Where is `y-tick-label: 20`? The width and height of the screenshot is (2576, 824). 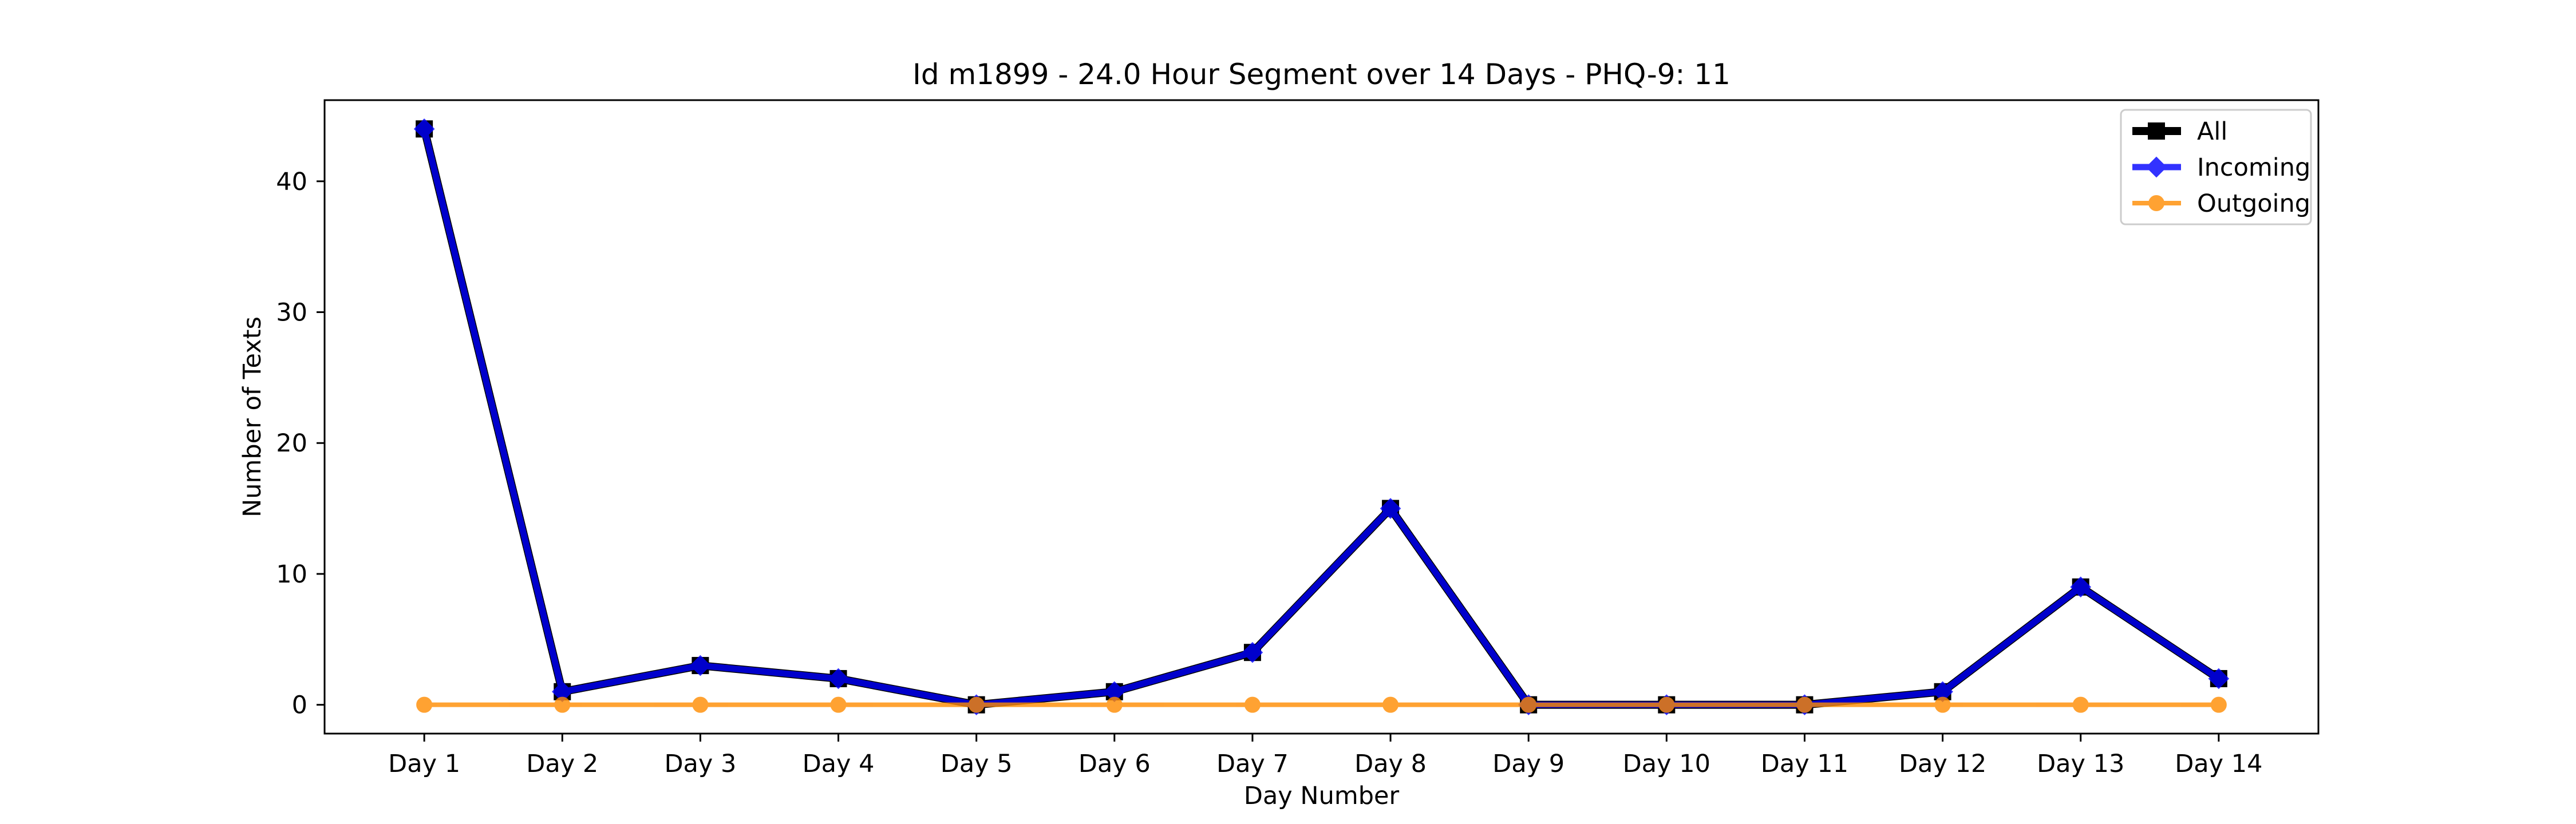
y-tick-label: 20 is located at coordinates (291, 443).